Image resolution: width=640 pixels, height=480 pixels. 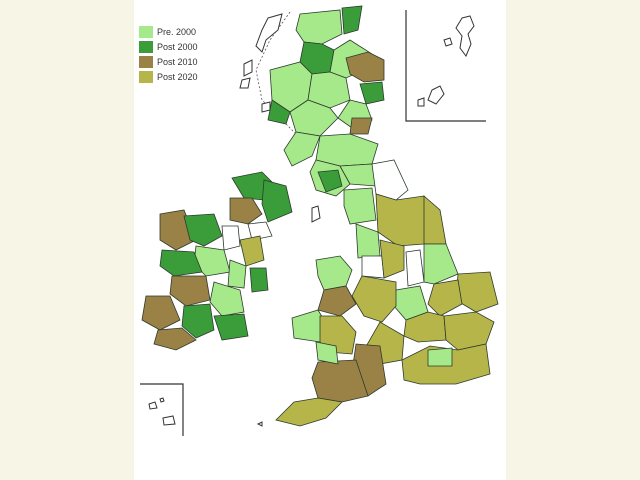 What do you see at coordinates (177, 76) in the screenshot?
I see `legend-label: Post 2020` at bounding box center [177, 76].